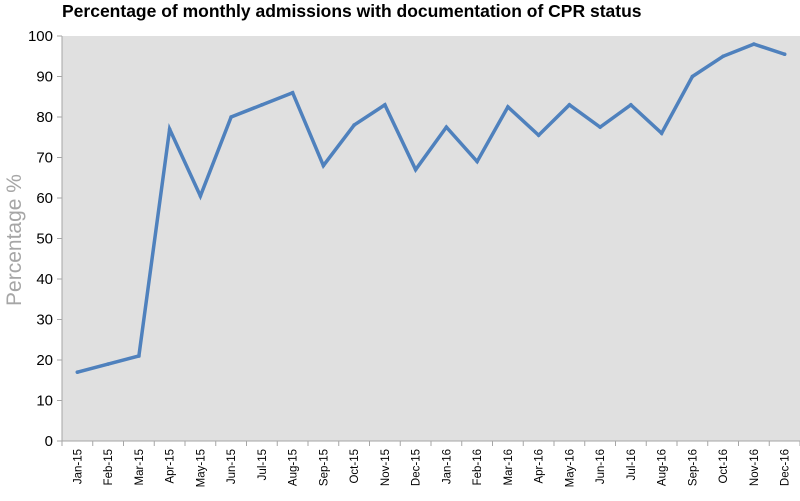  Describe the element at coordinates (109, 467) in the screenshot. I see `x-tick-label: Feb-15` at that location.